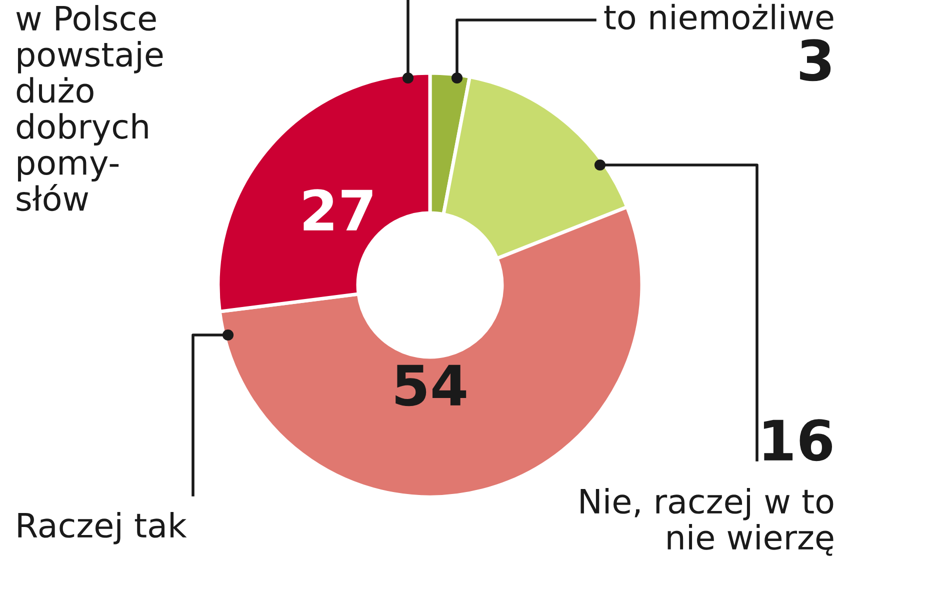  Describe the element at coordinates (431, 385) in the screenshot. I see `data-label: 54` at that location.